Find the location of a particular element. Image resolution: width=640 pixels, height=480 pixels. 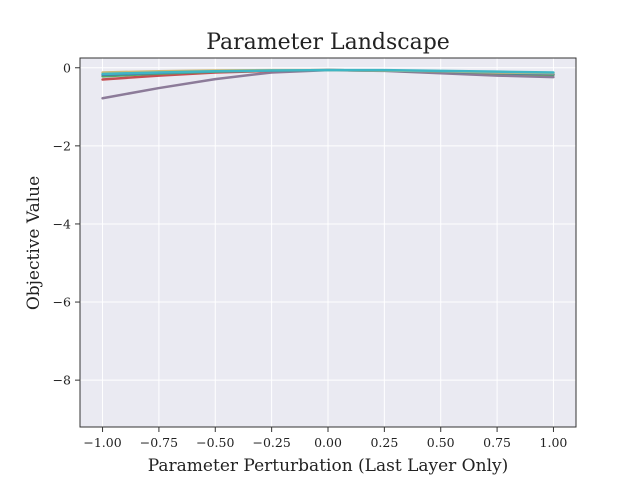

y-tick-label: −4 is located at coordinates (62, 223).